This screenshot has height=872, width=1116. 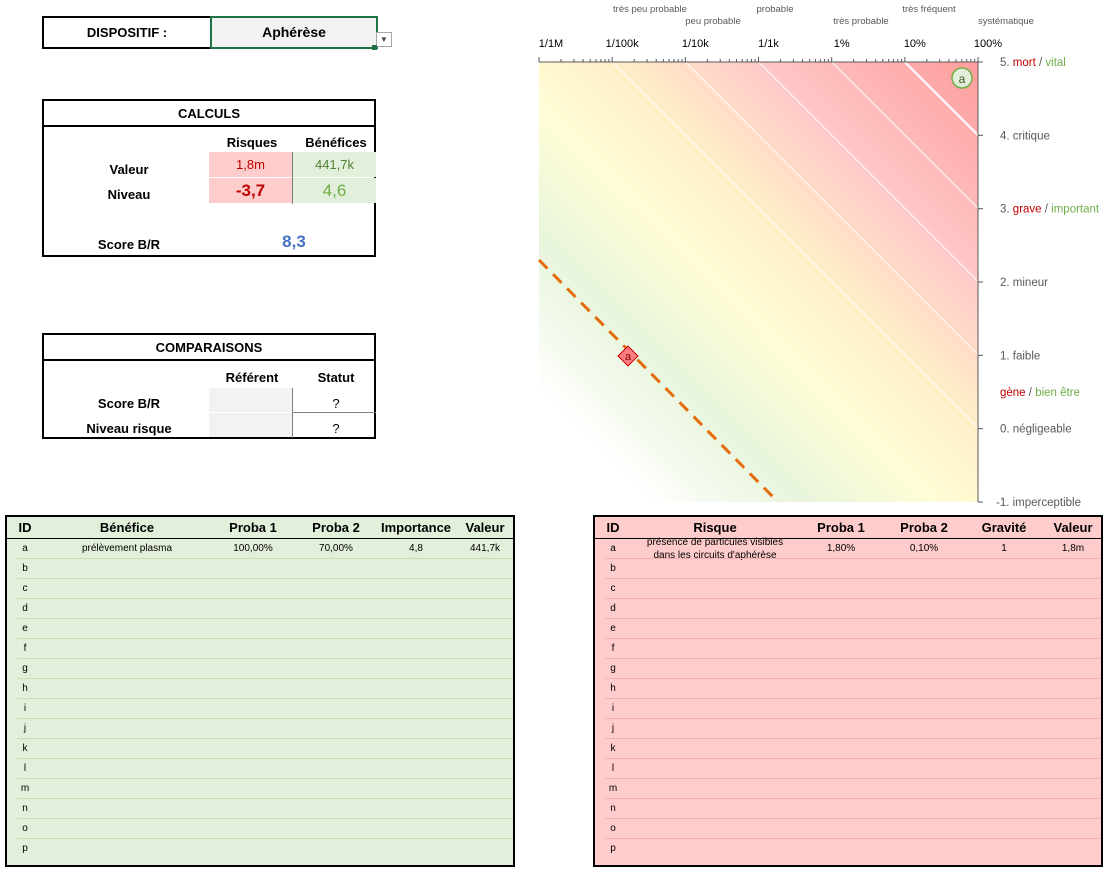 I want to click on risque-cell-id: c, so click(x=613, y=588).